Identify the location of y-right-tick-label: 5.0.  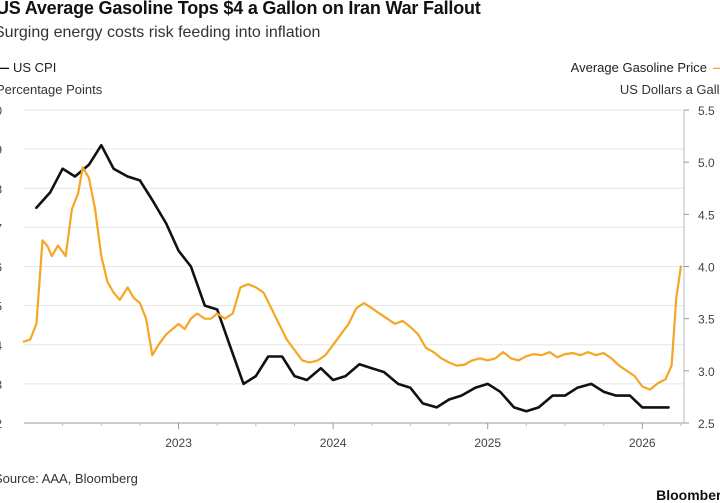
(706, 163).